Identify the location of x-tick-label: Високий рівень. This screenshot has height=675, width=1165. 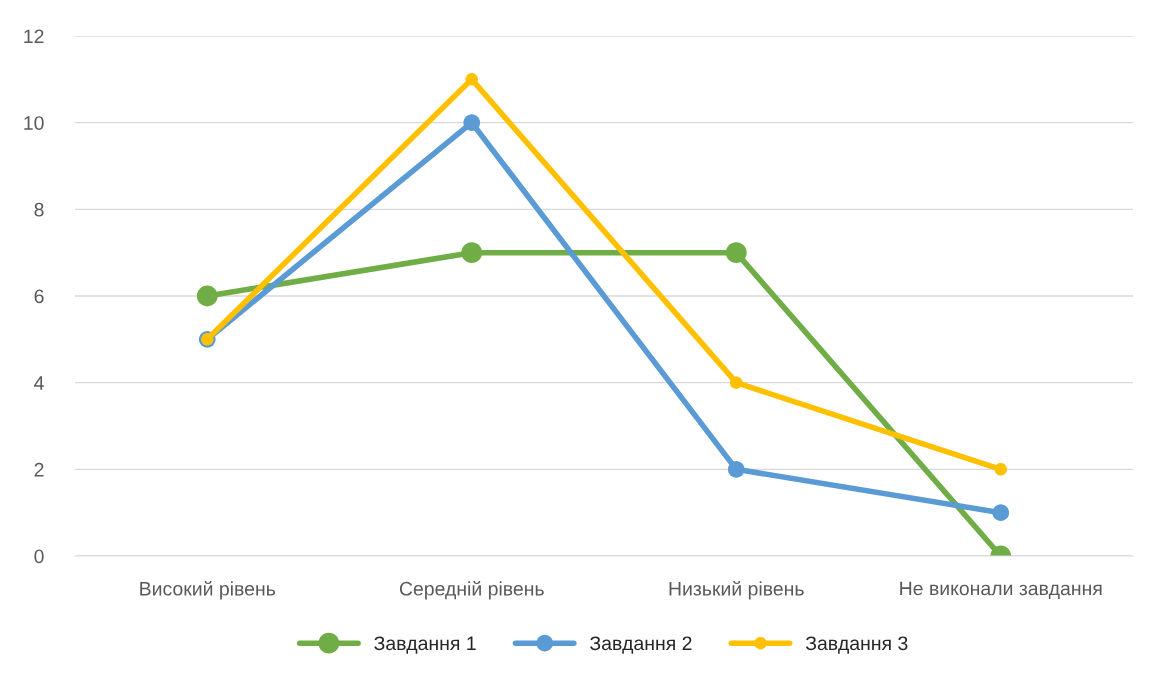
(208, 590).